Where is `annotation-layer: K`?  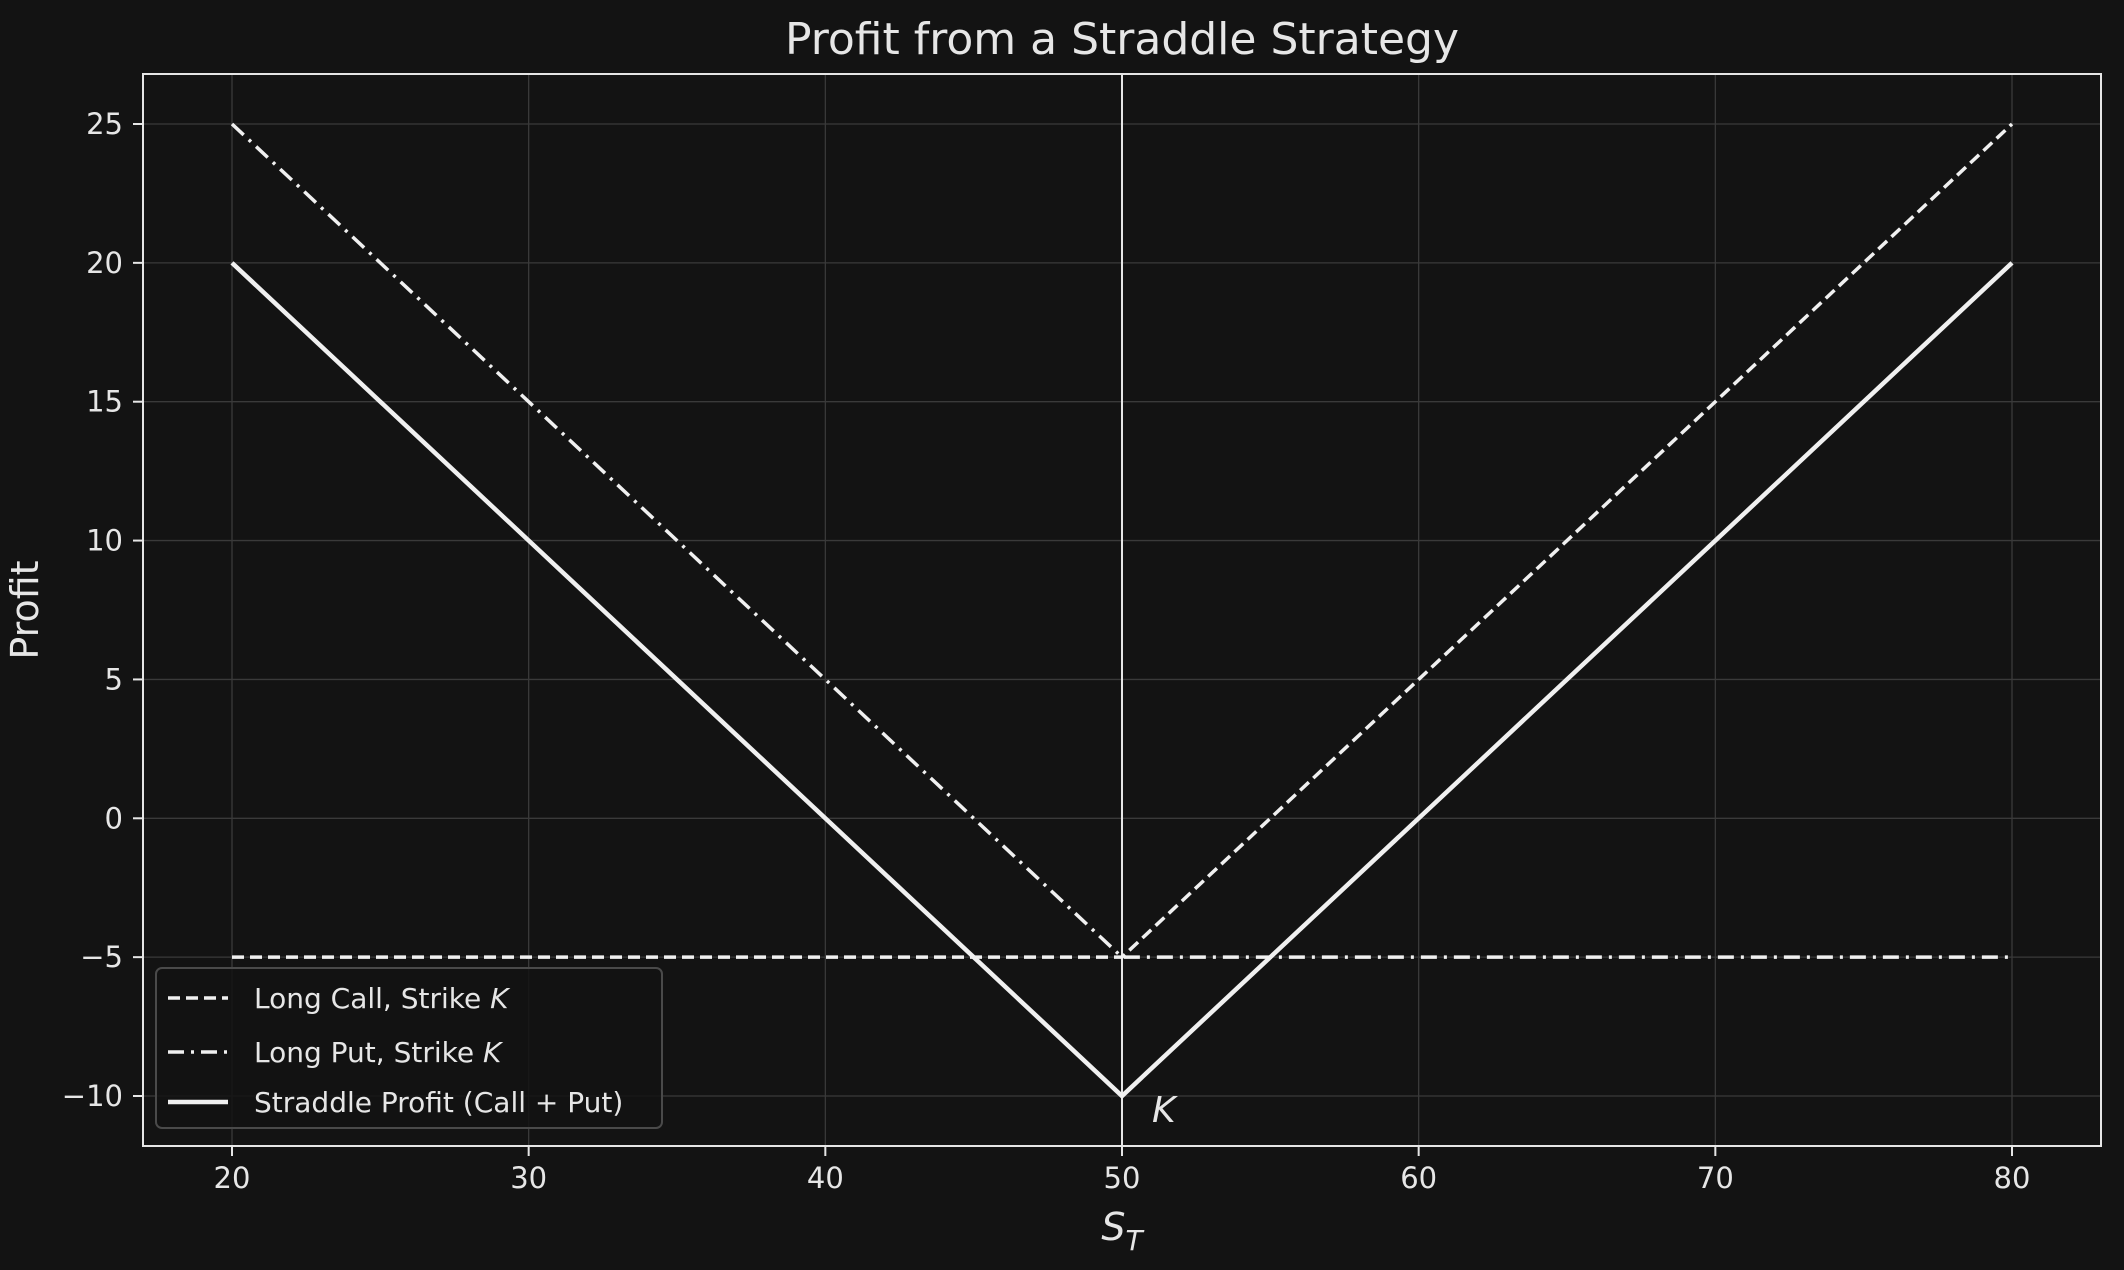
annotation-layer: K is located at coordinates (1165, 1110).